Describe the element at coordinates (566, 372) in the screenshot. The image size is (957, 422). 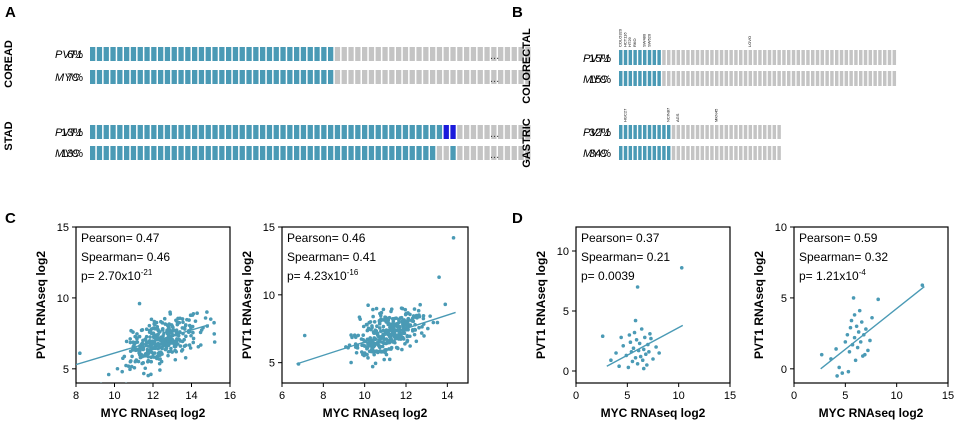
I see `y-tick-label: 0` at that location.